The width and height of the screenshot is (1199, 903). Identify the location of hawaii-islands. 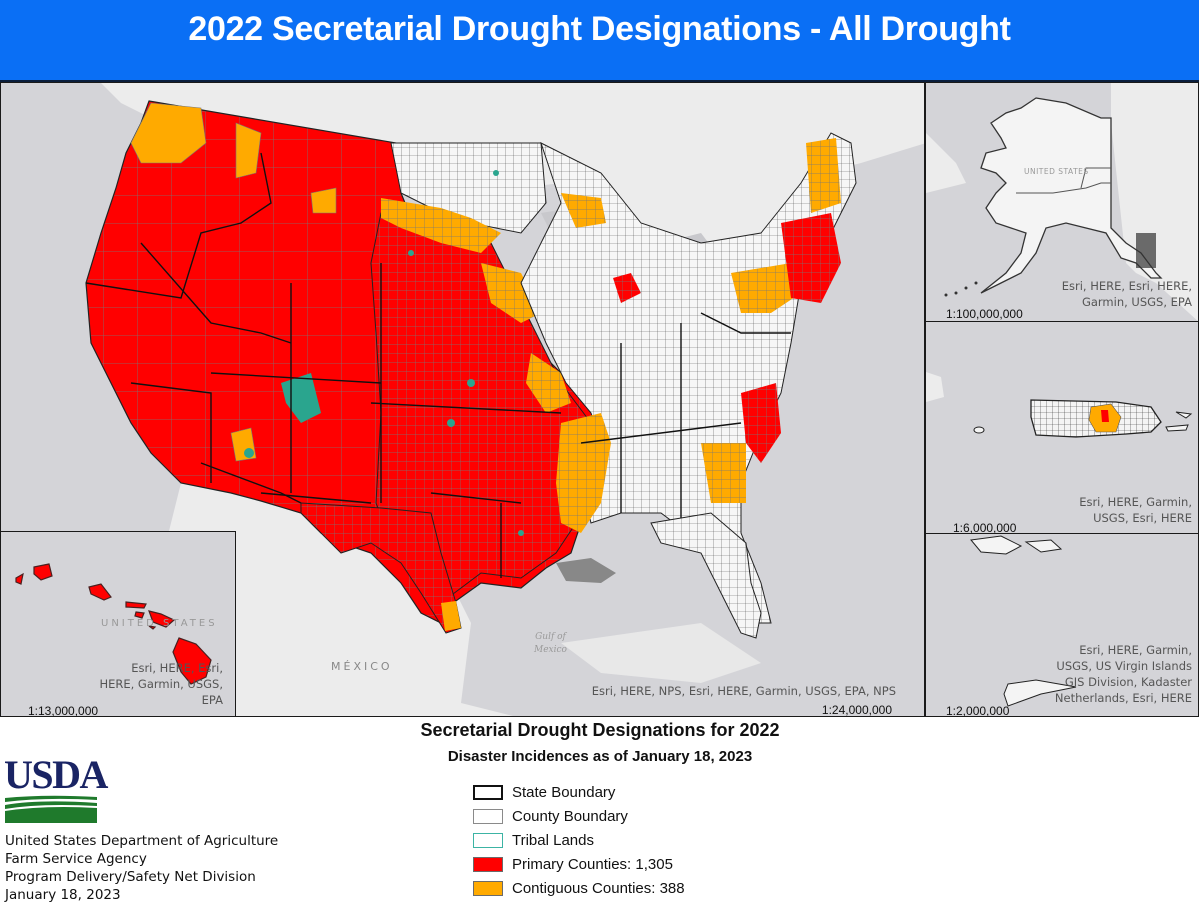
(113, 624).